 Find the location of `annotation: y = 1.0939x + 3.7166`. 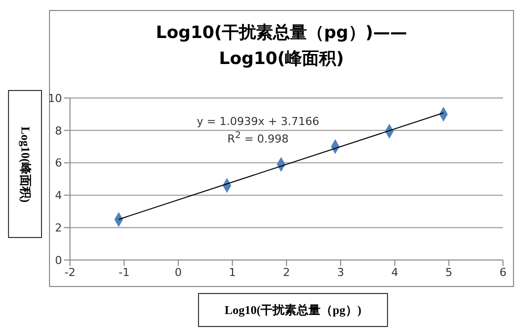

annotation: y = 1.0939x + 3.7166 is located at coordinates (258, 121).